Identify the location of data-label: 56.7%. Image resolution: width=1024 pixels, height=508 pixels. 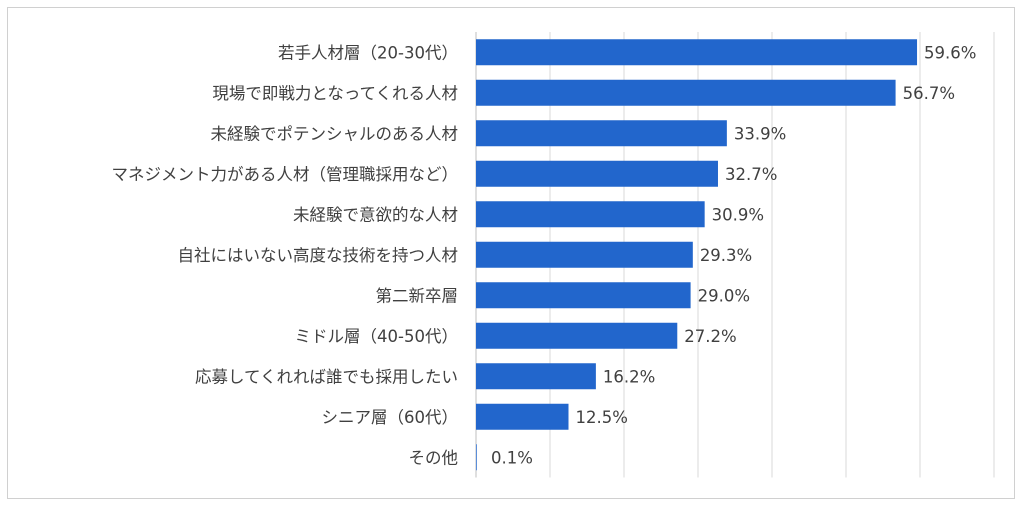
(929, 93).